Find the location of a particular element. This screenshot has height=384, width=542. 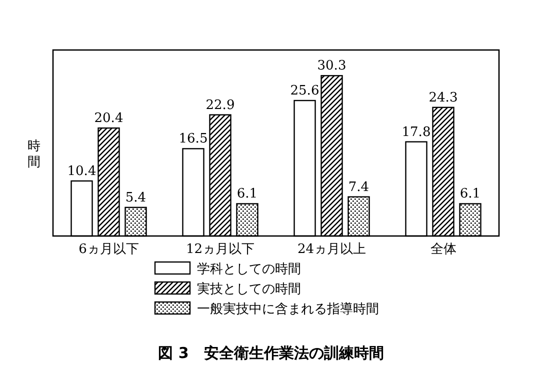

data-label: 7.4 is located at coordinates (359, 187).